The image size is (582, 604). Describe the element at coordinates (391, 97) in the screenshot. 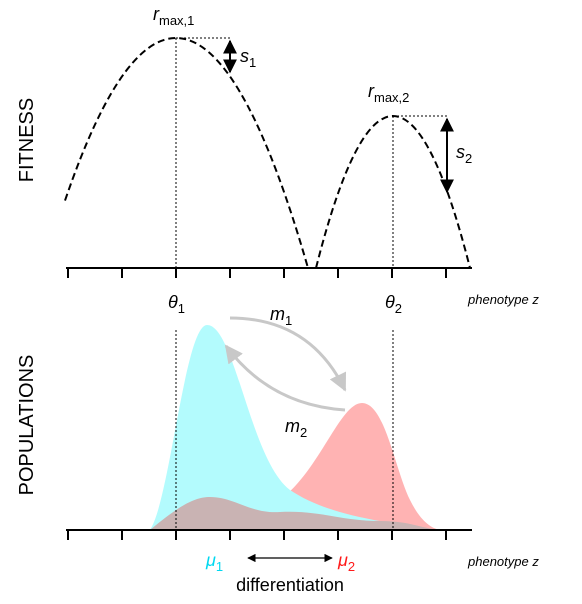

I see `subscript: max,2` at that location.